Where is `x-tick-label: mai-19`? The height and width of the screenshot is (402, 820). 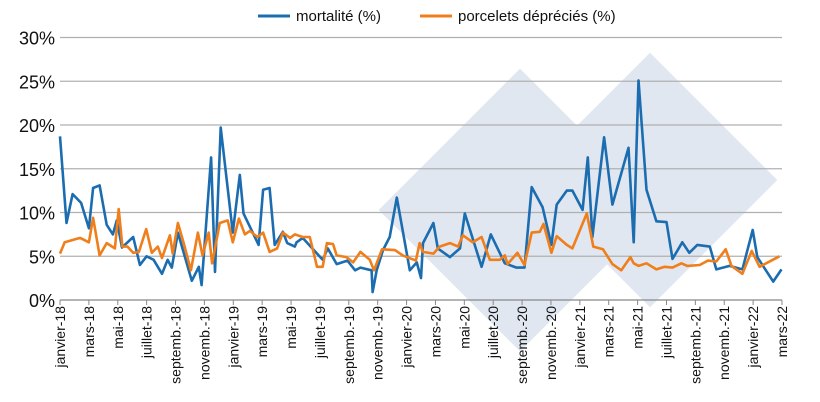 x-tick-label: mai-19 is located at coordinates (291, 327).